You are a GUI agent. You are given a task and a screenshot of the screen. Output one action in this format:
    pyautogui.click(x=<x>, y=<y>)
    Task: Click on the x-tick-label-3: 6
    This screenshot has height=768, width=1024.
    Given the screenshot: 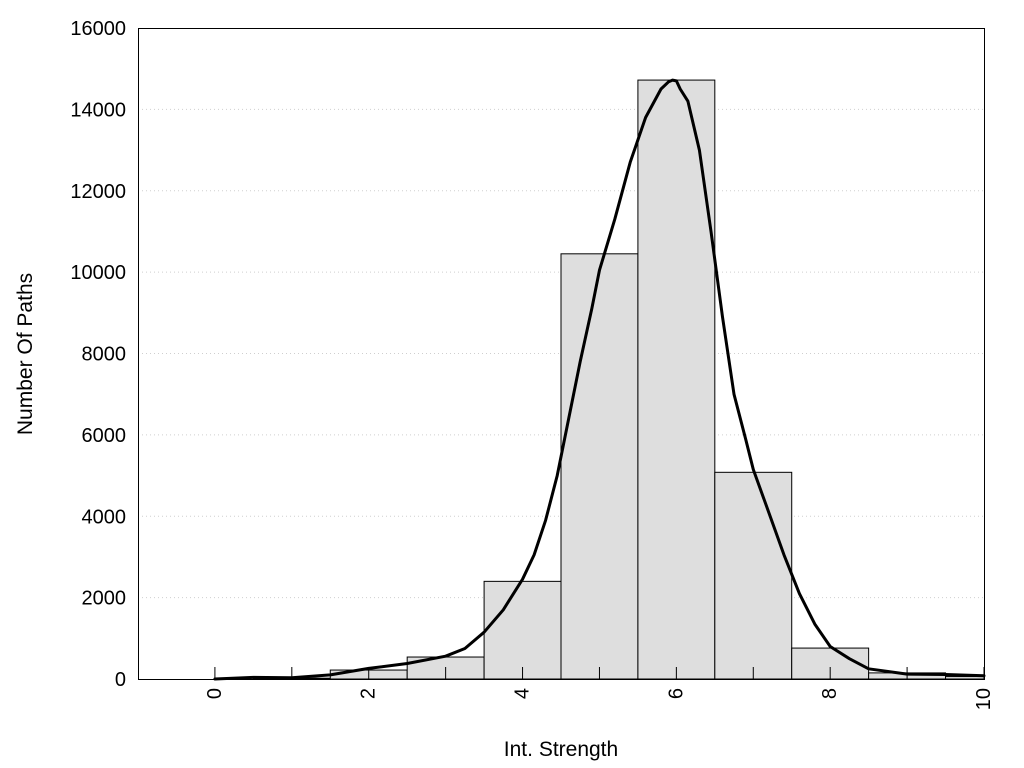 What is the action you would take?
    pyautogui.click(x=676, y=693)
    